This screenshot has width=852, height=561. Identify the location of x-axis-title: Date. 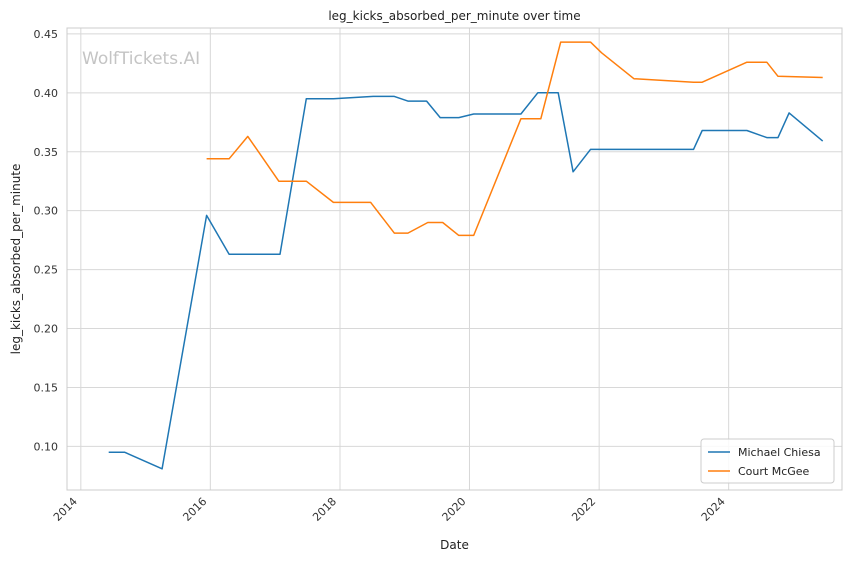
(454, 545).